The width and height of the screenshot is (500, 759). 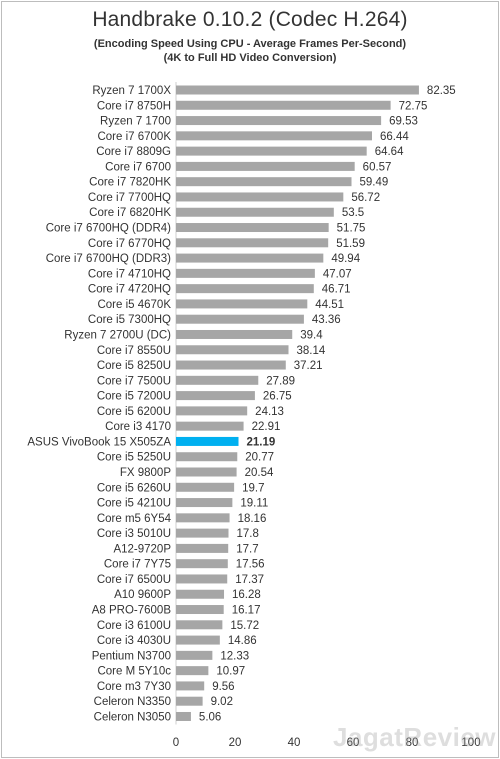 What do you see at coordinates (294, 743) in the screenshot?
I see `x-tick-label: 40` at bounding box center [294, 743].